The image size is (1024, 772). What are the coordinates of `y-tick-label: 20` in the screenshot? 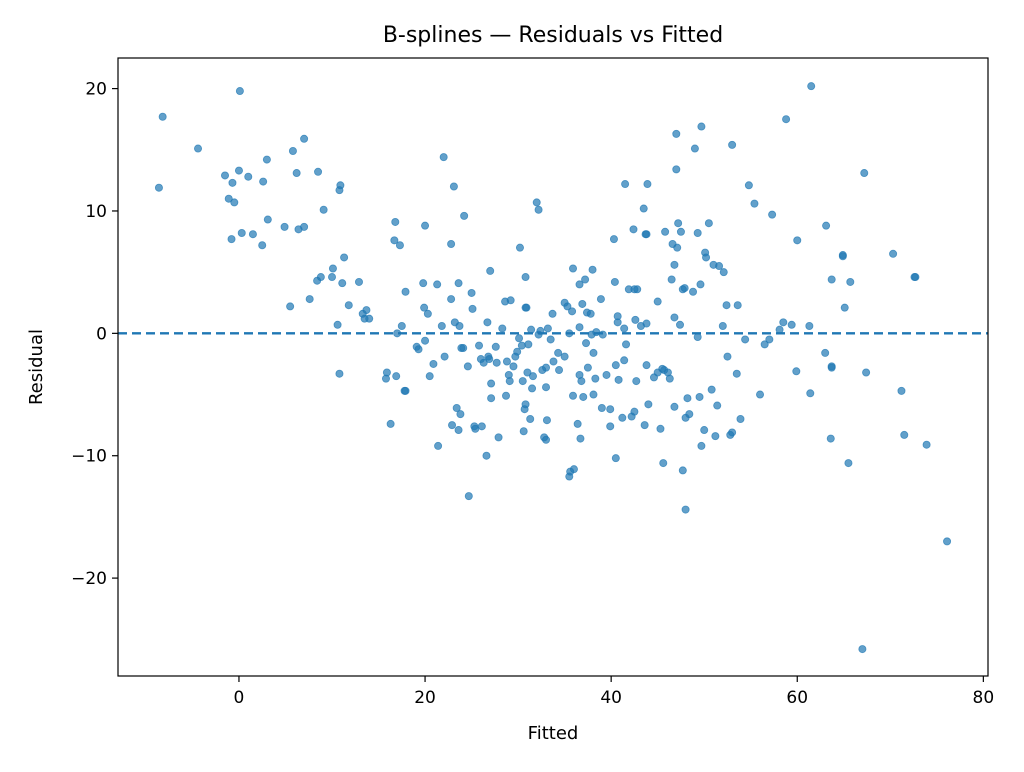 It's located at (96, 90).